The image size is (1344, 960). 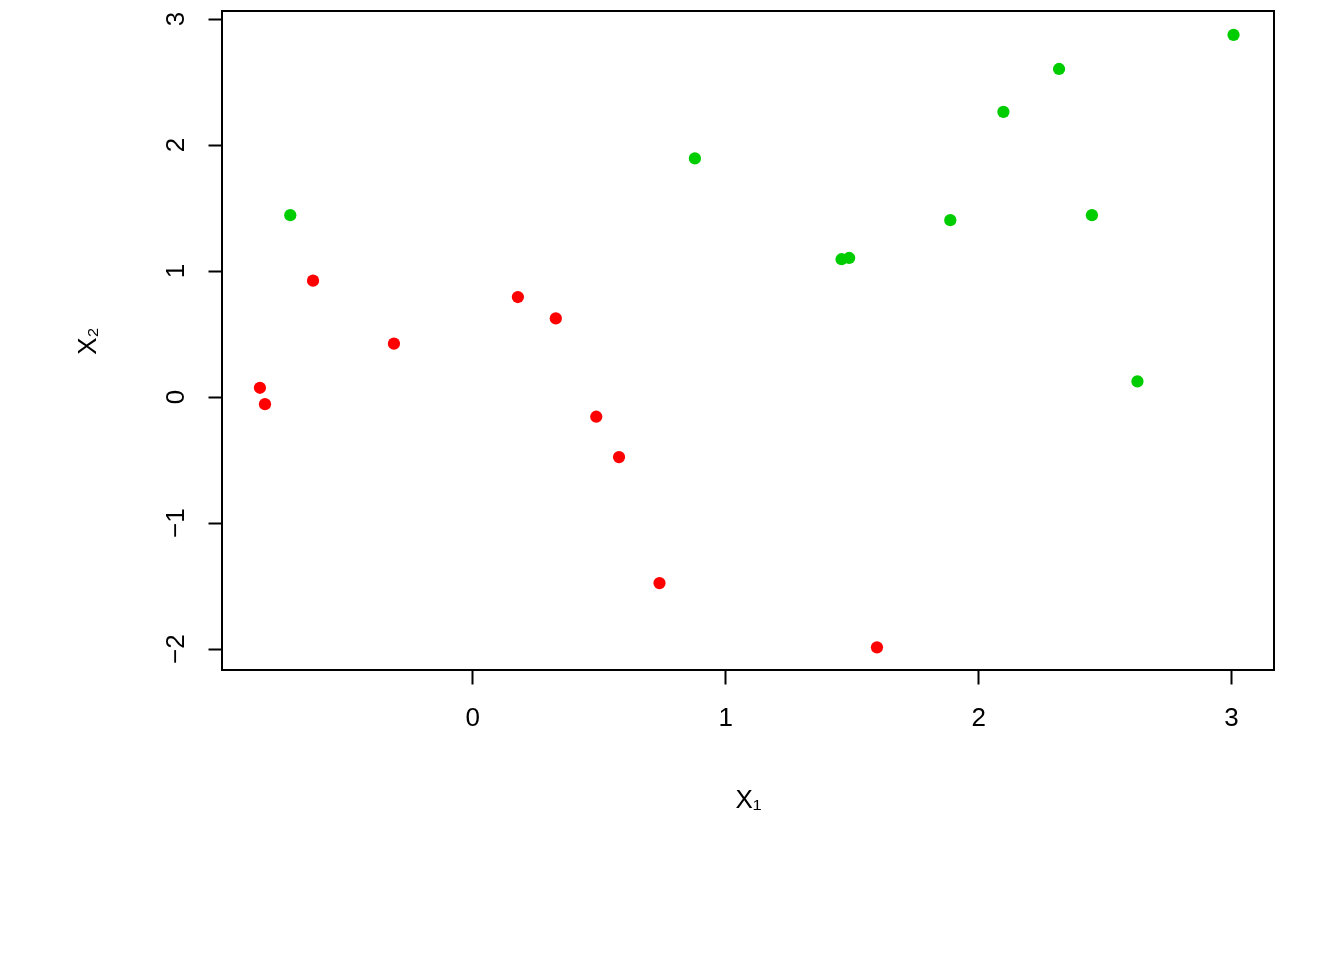 What do you see at coordinates (978, 716) in the screenshot?
I see `x-tick-label: 2` at bounding box center [978, 716].